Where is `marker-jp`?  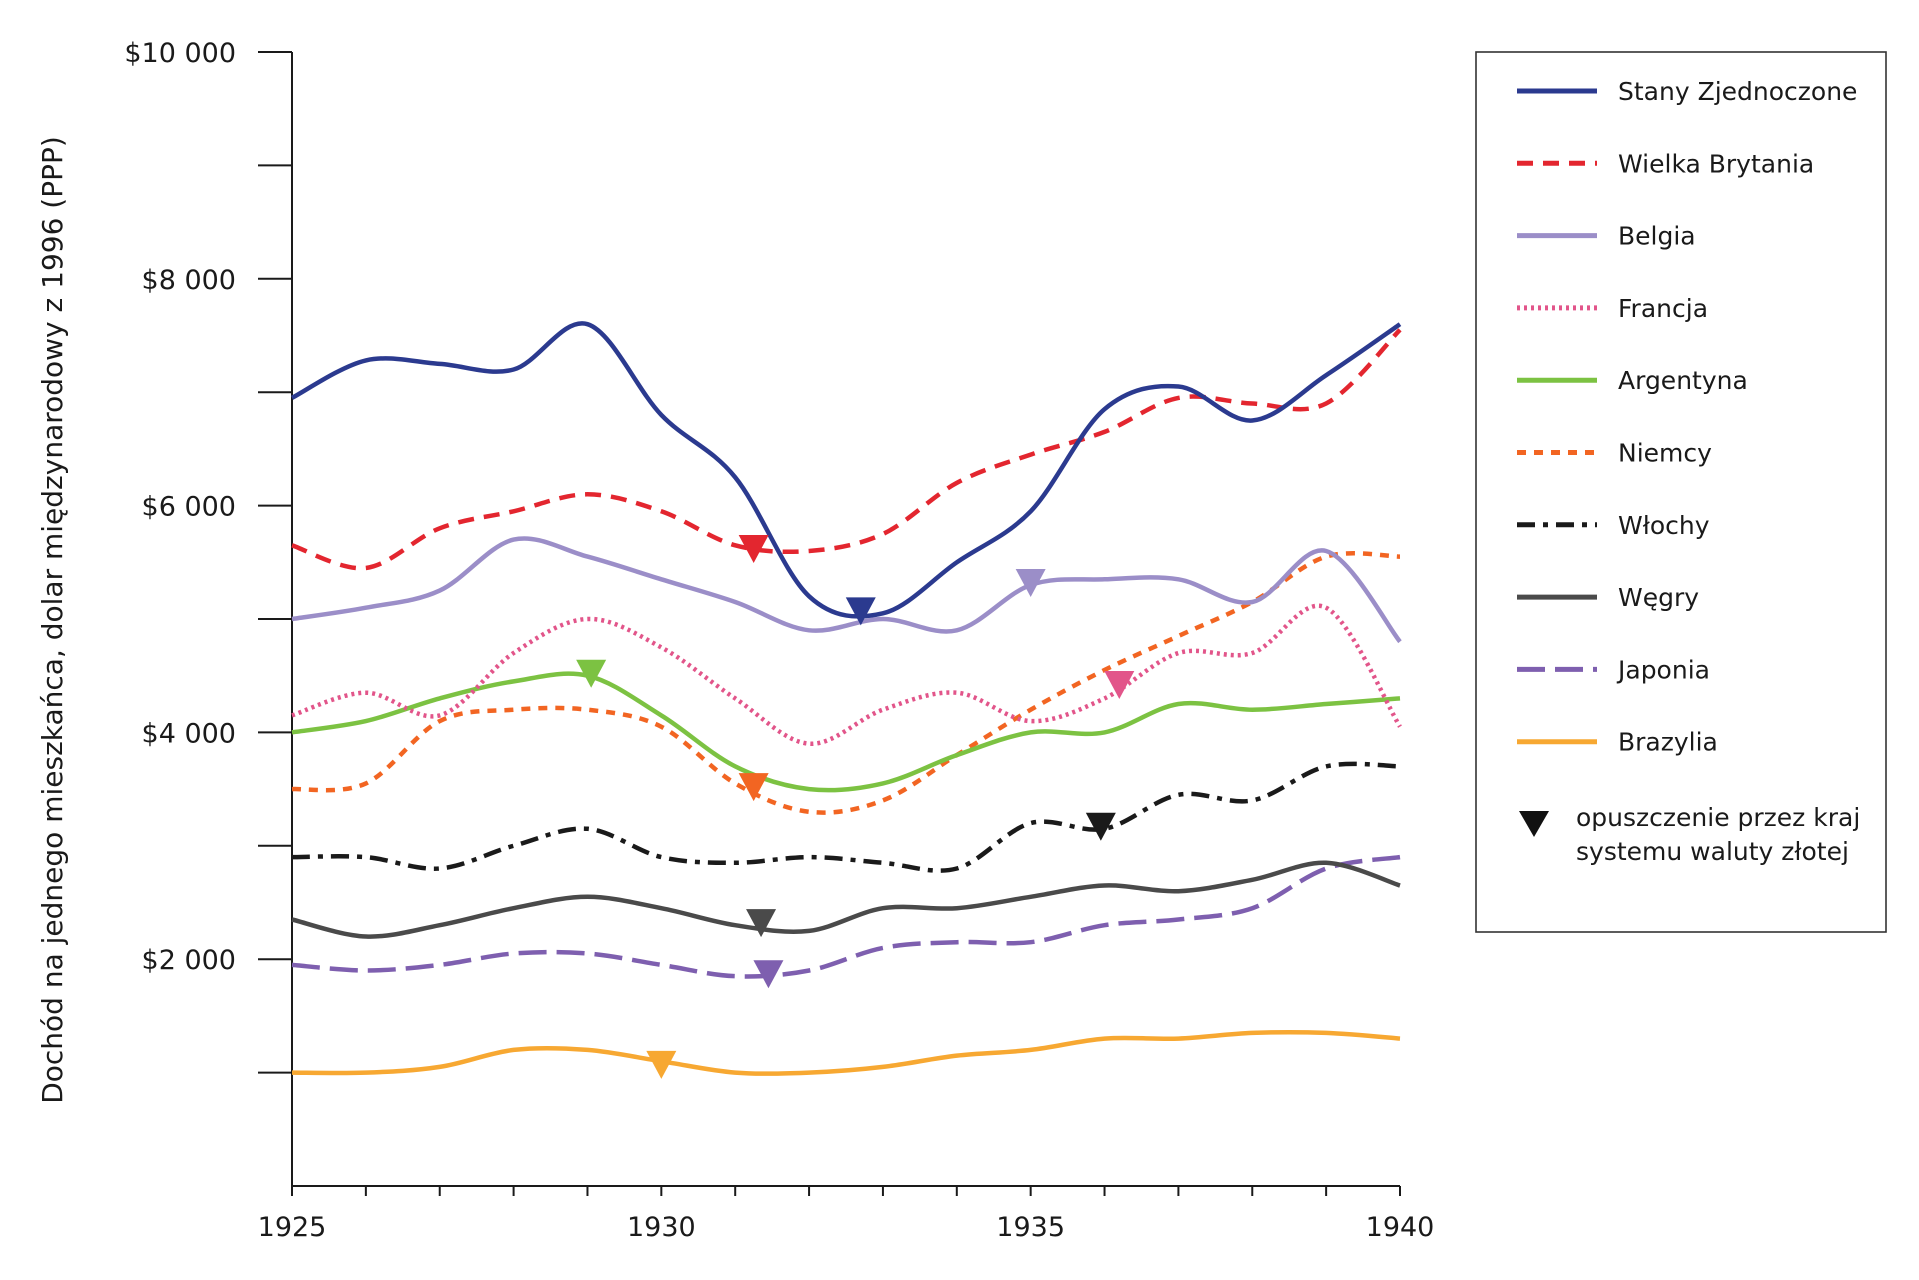
marker-jp is located at coordinates (768, 974).